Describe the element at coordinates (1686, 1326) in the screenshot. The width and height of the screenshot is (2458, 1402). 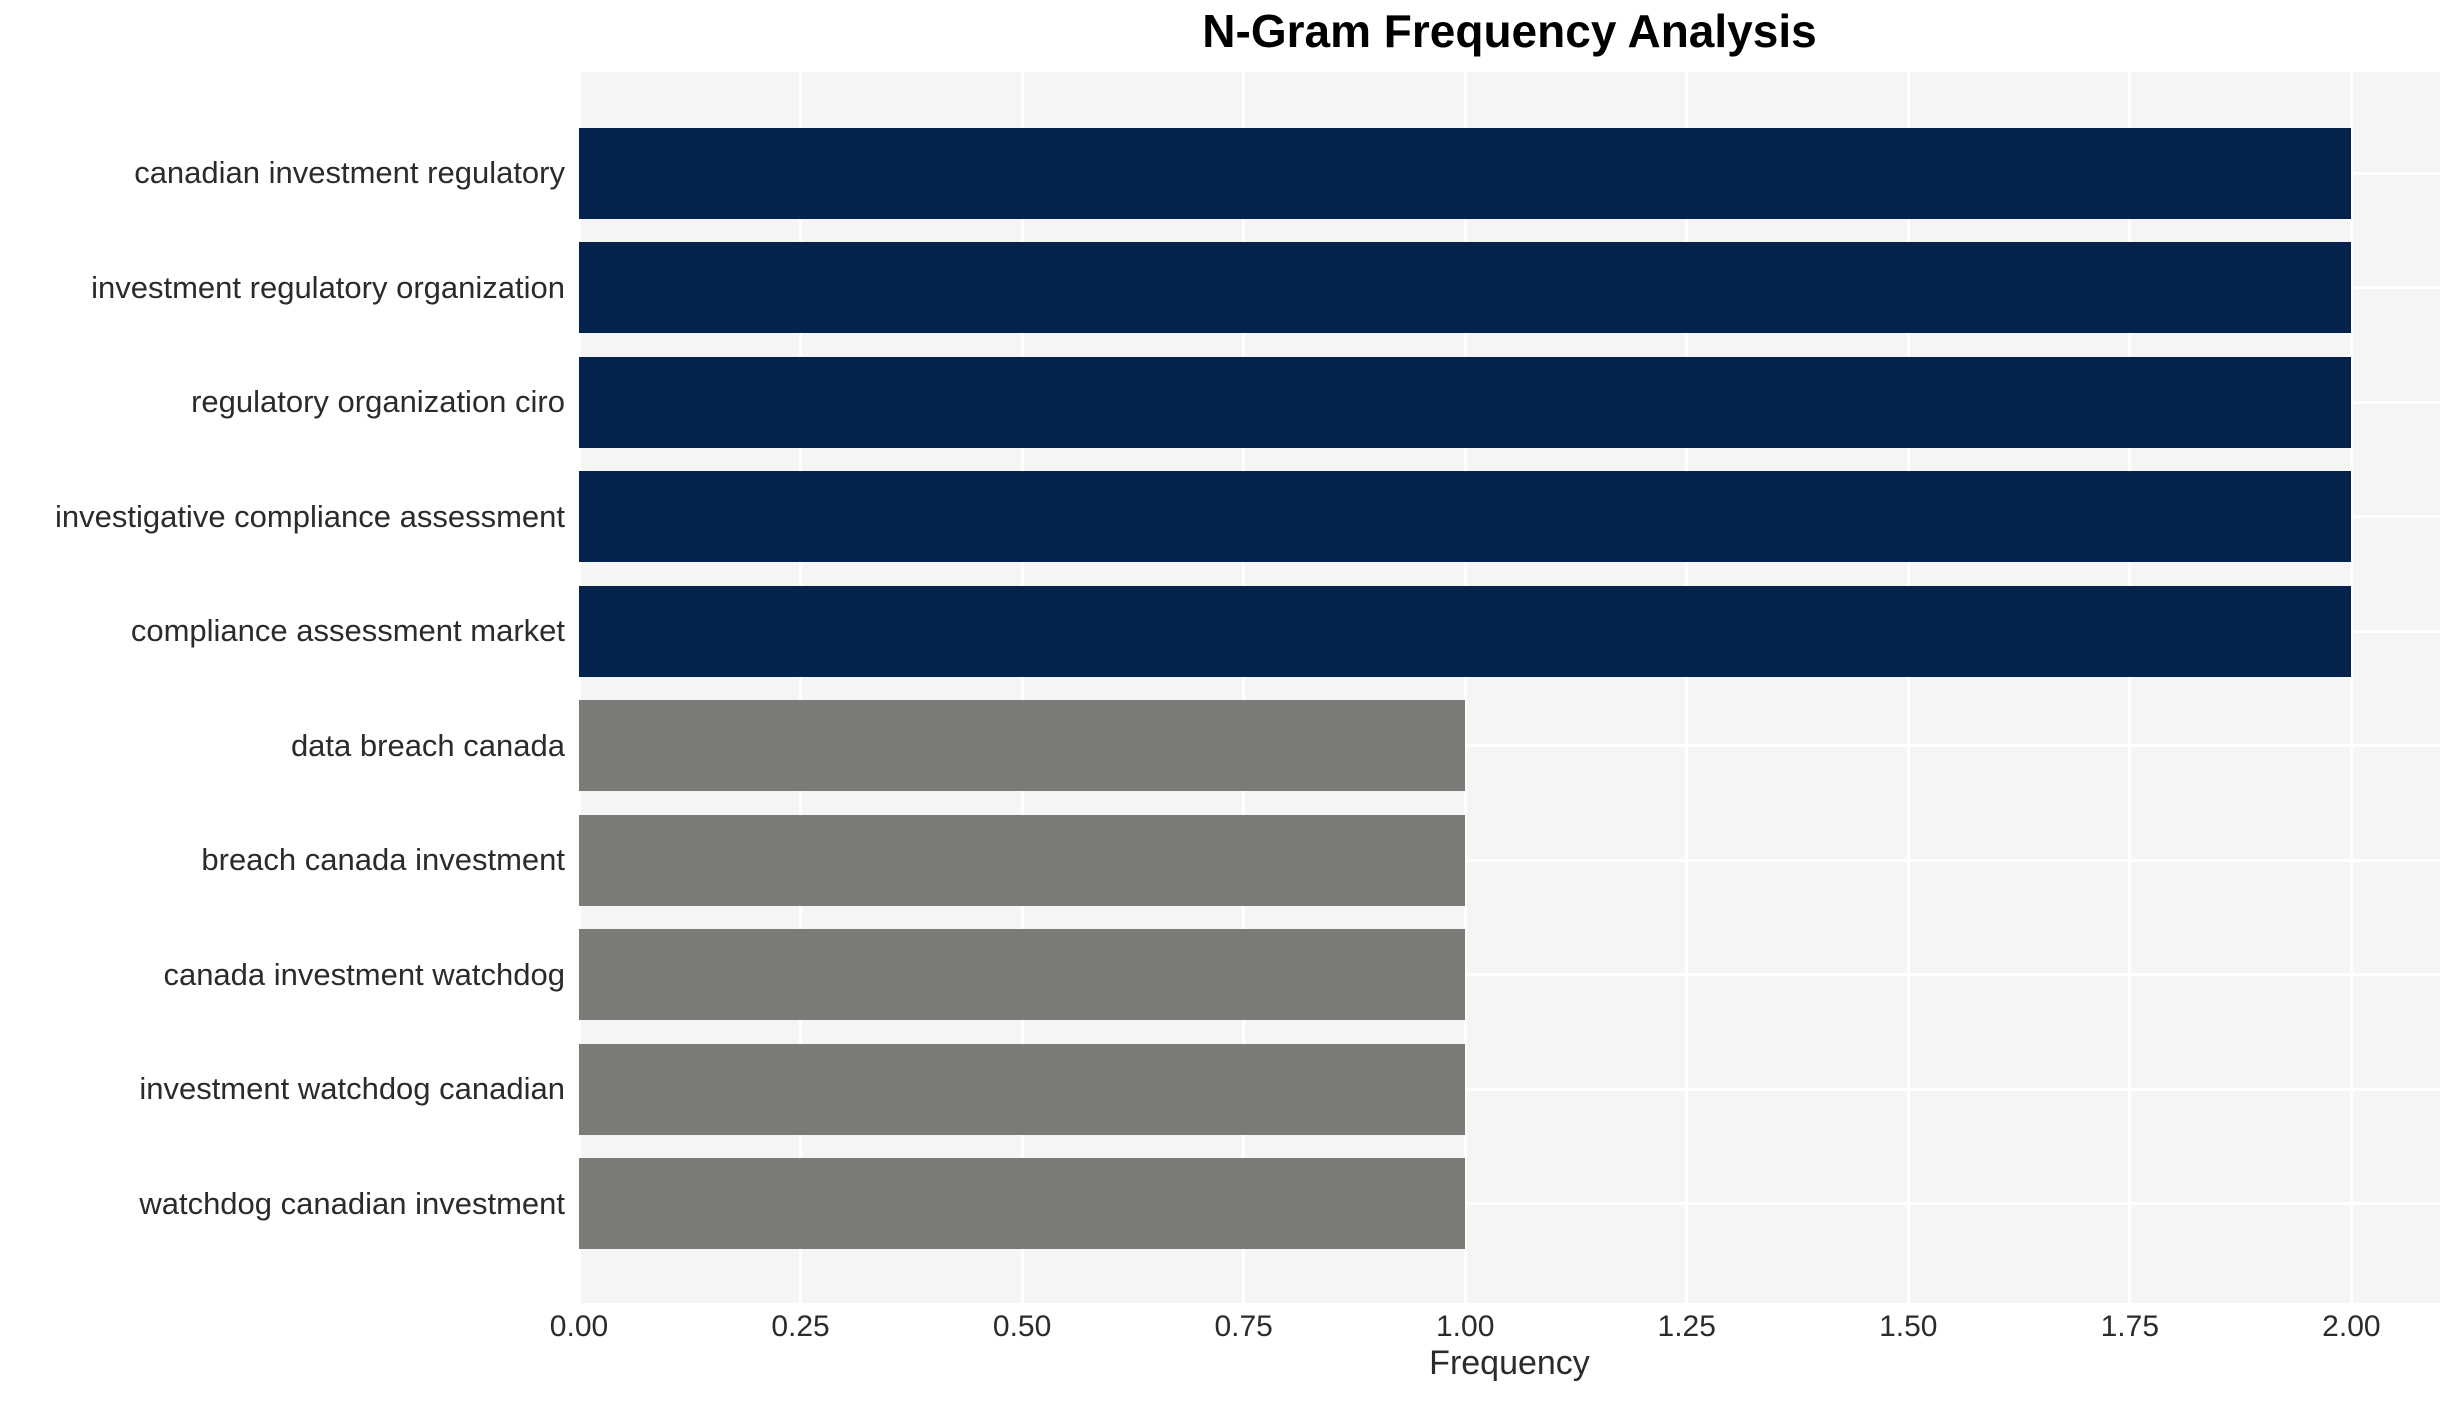
I see `x-tick-label: 1.25` at that location.